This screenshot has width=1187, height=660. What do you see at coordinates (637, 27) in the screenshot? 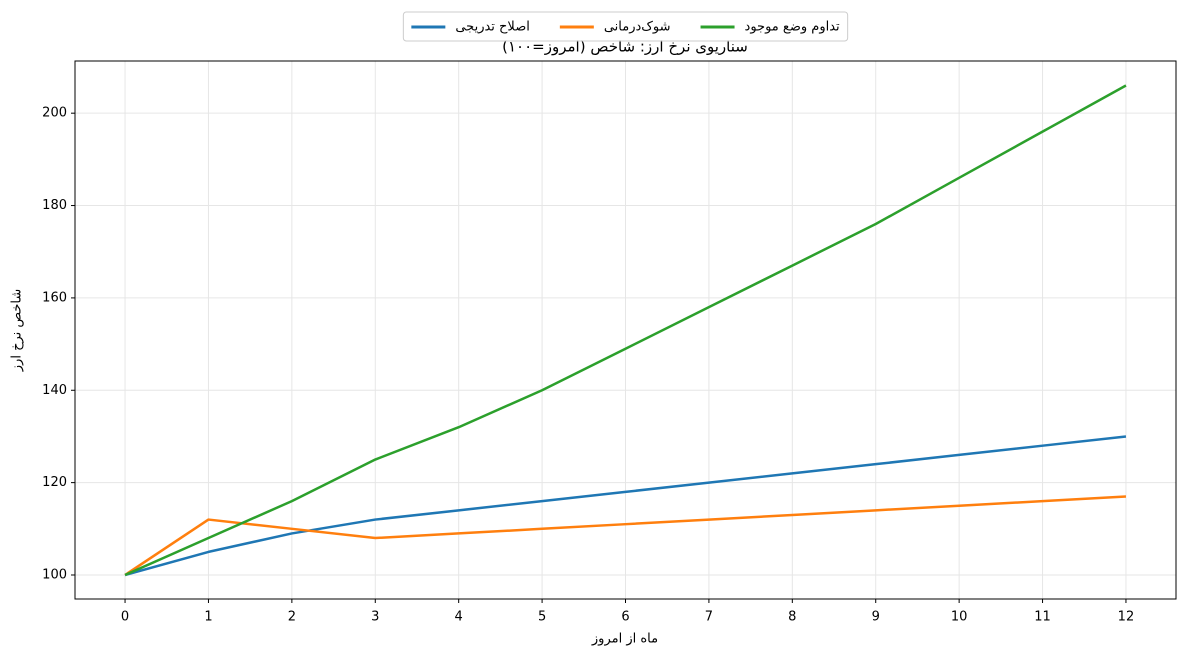
I see `legend-label: شوک‌درمانی` at bounding box center [637, 27].